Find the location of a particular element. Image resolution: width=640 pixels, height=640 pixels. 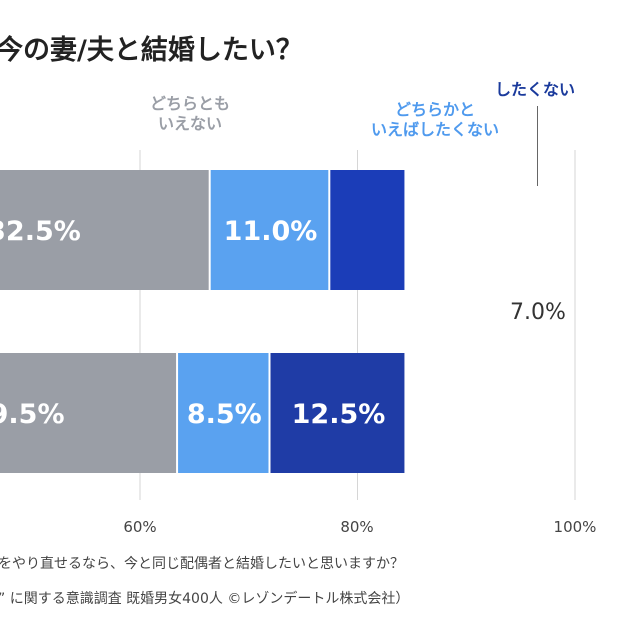

legend-label-rather-not: どちらかと いえばしたくない is located at coordinates (434, 119).